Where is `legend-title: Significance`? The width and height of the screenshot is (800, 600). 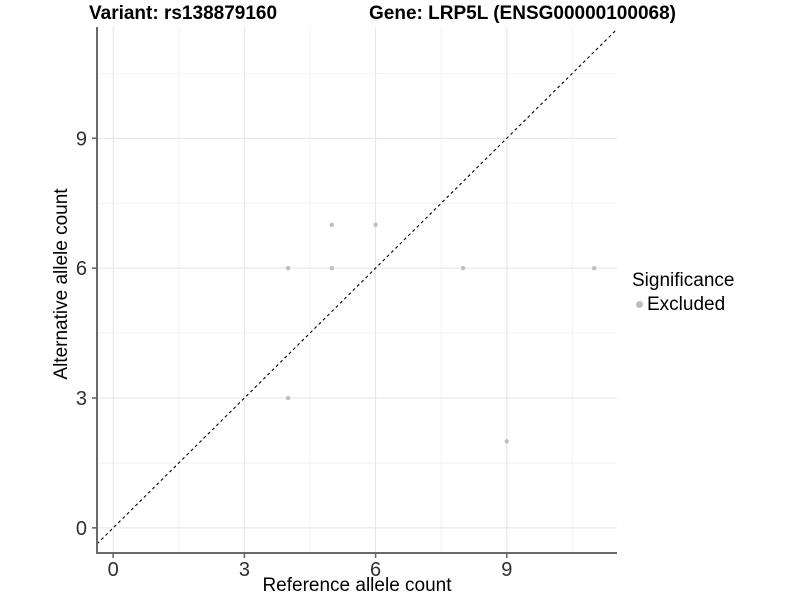
legend-title: Significance is located at coordinates (683, 280).